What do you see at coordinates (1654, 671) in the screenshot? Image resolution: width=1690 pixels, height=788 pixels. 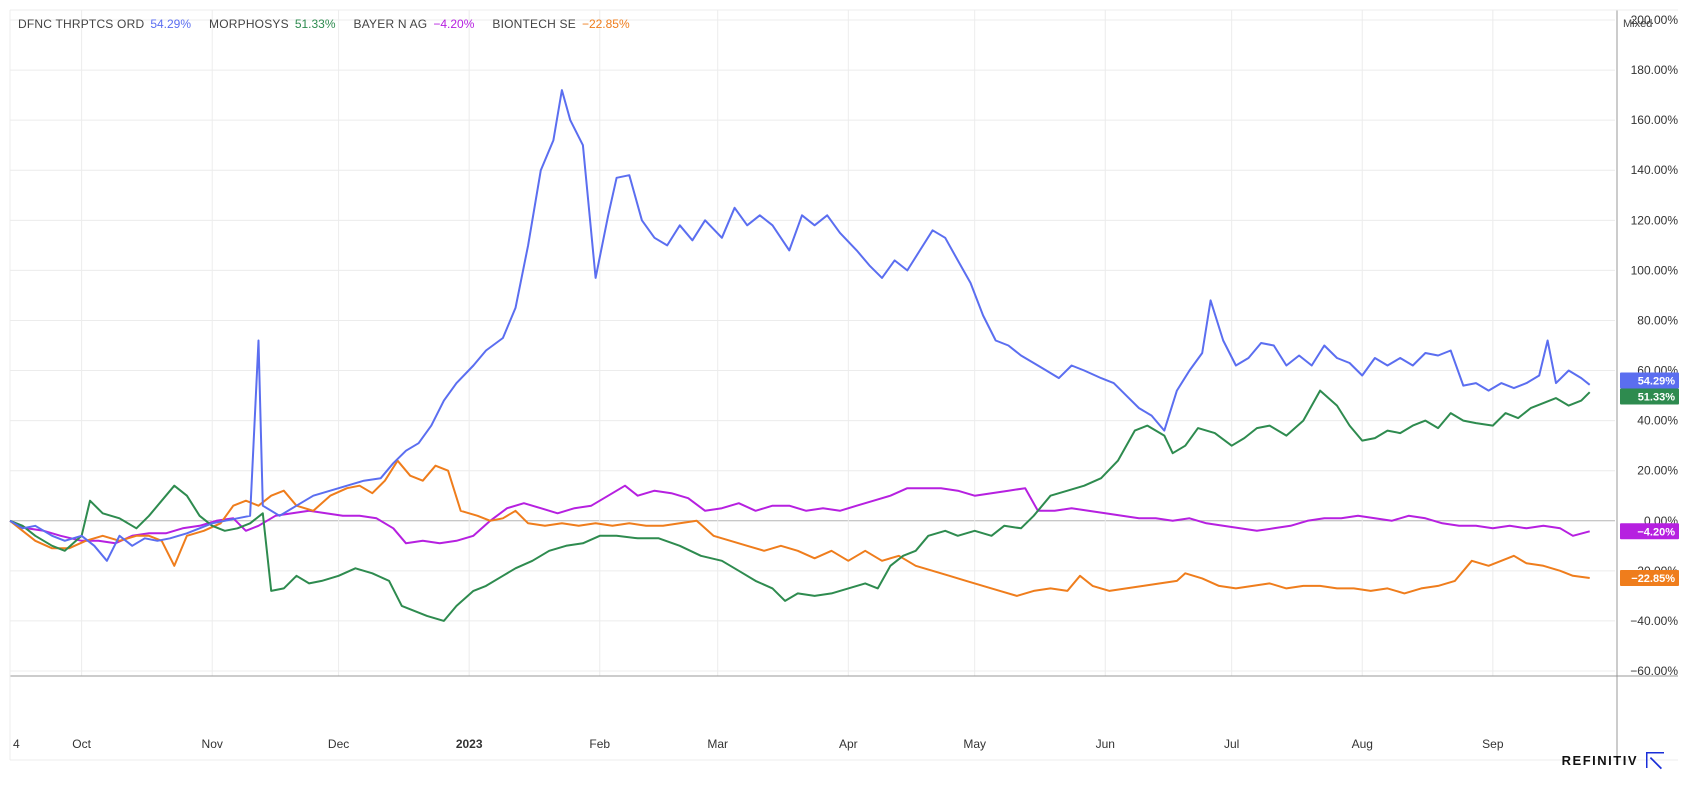 I see `y-tick-label: −60.00%` at bounding box center [1654, 671].